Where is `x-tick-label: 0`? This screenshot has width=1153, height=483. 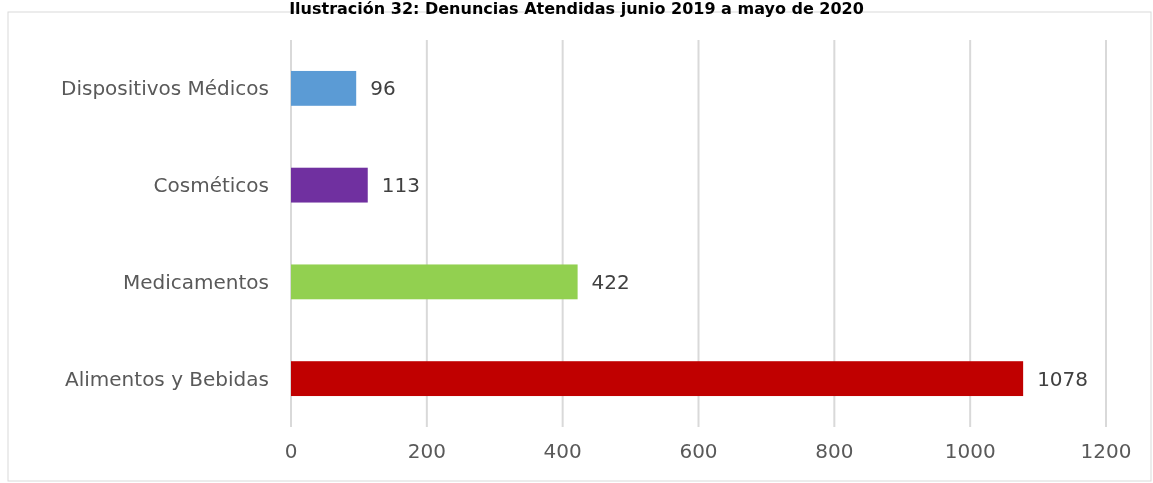 x-tick-label: 0 is located at coordinates (291, 451).